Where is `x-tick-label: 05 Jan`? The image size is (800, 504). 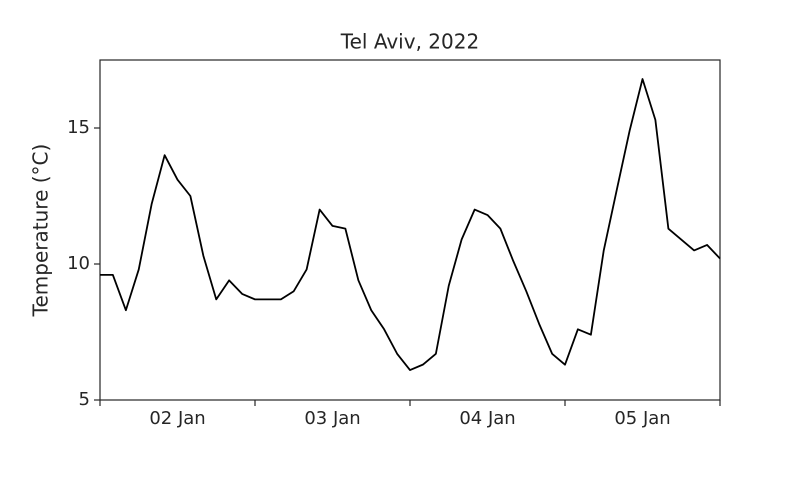
x-tick-label: 05 Jan is located at coordinates (642, 418).